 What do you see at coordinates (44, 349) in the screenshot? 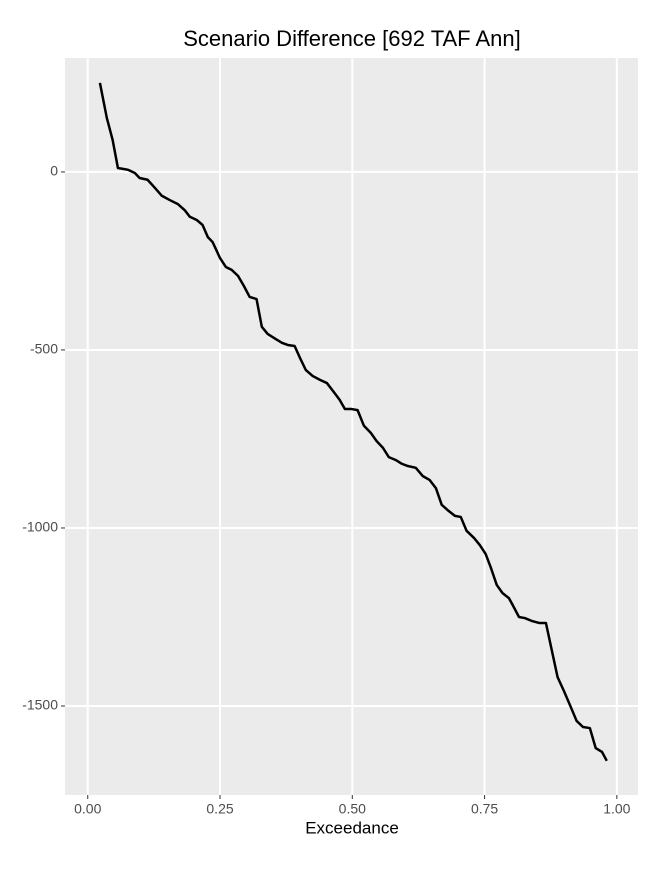
I see `y-tick-label: -500` at bounding box center [44, 349].